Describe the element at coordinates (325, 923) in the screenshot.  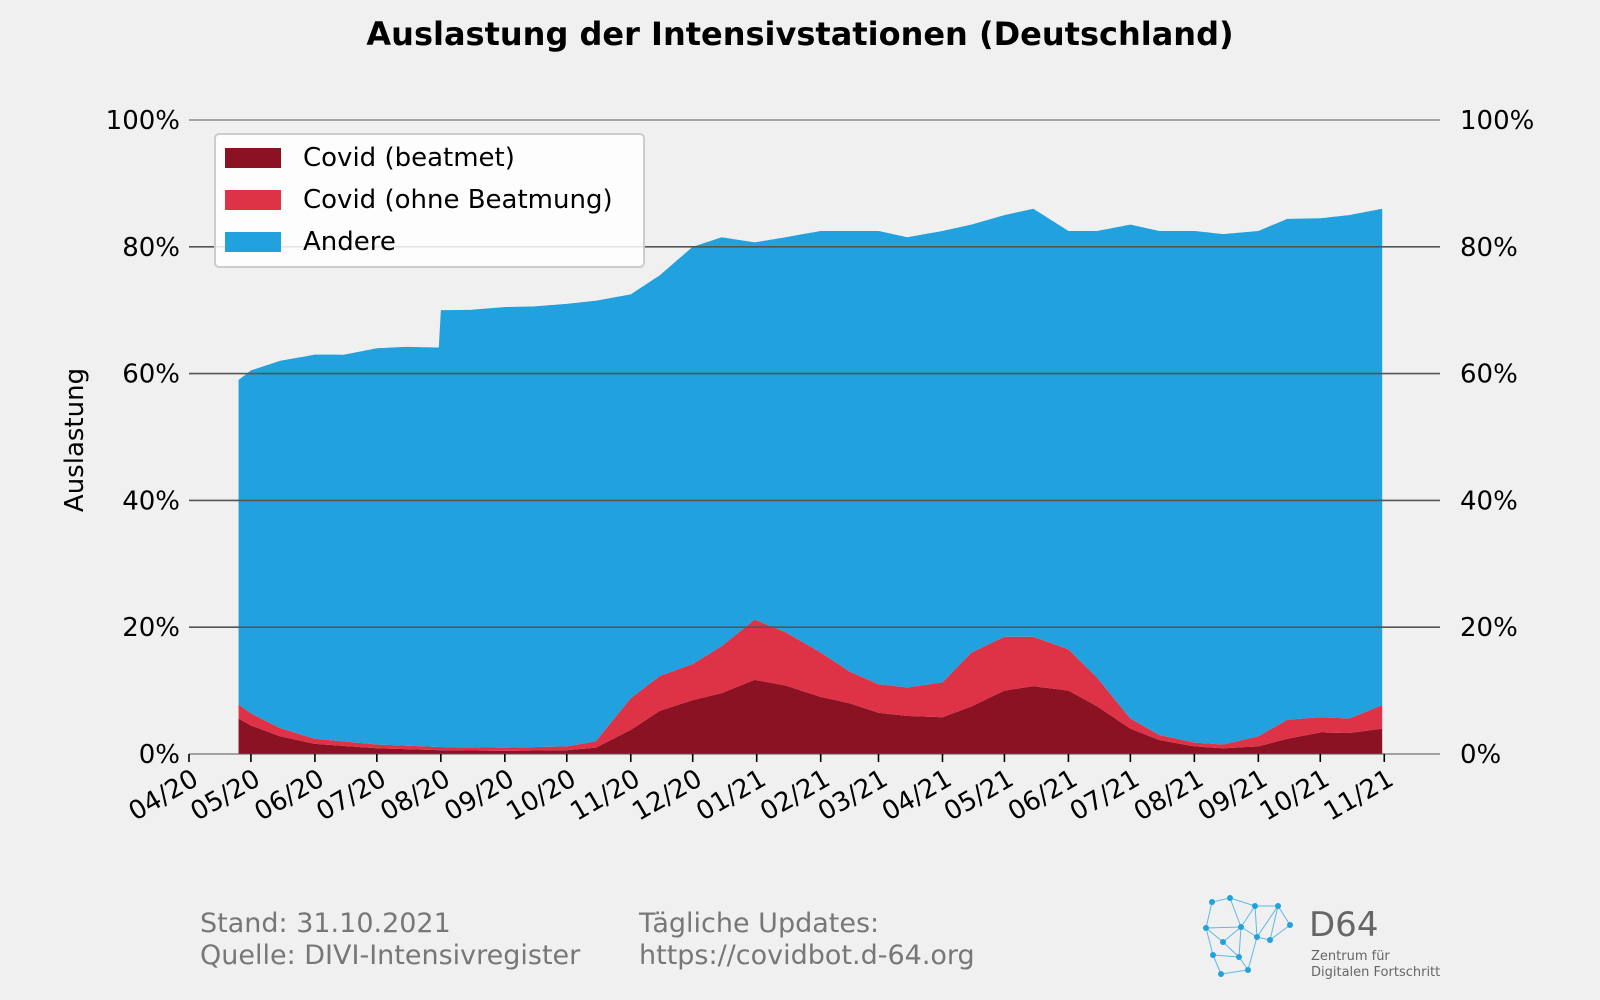
I see `footer-stand: Stand: 31.10.2021` at that location.